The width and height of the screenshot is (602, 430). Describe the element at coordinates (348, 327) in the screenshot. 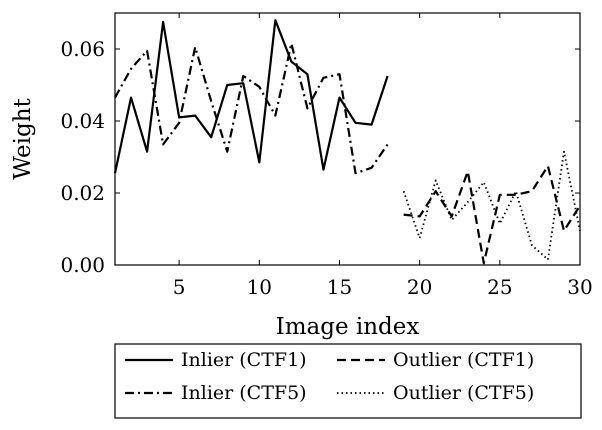

I see `x-axis-label: Image index` at that location.